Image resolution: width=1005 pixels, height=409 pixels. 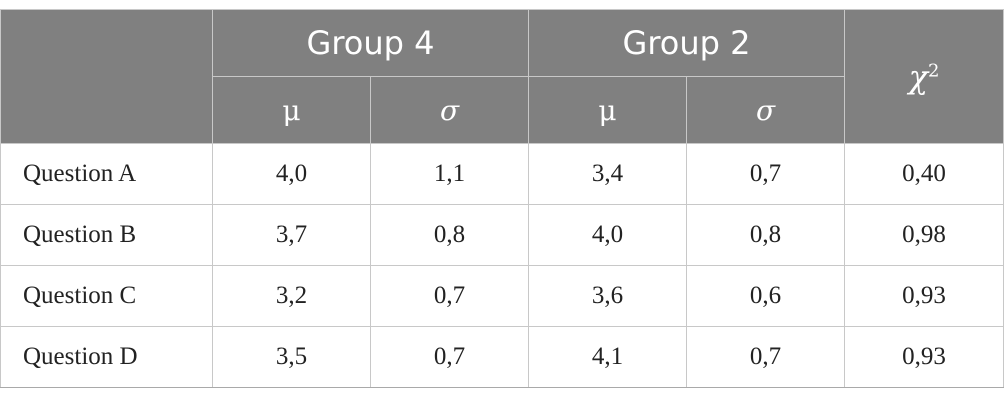 What do you see at coordinates (291, 174) in the screenshot?
I see `group-4-mu-cell: 4,0` at bounding box center [291, 174].